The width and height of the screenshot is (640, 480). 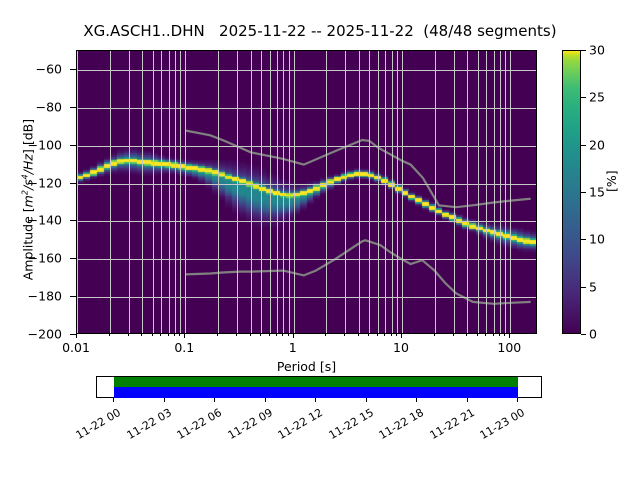 I want to click on nhnm-curve, so click(x=358, y=169).